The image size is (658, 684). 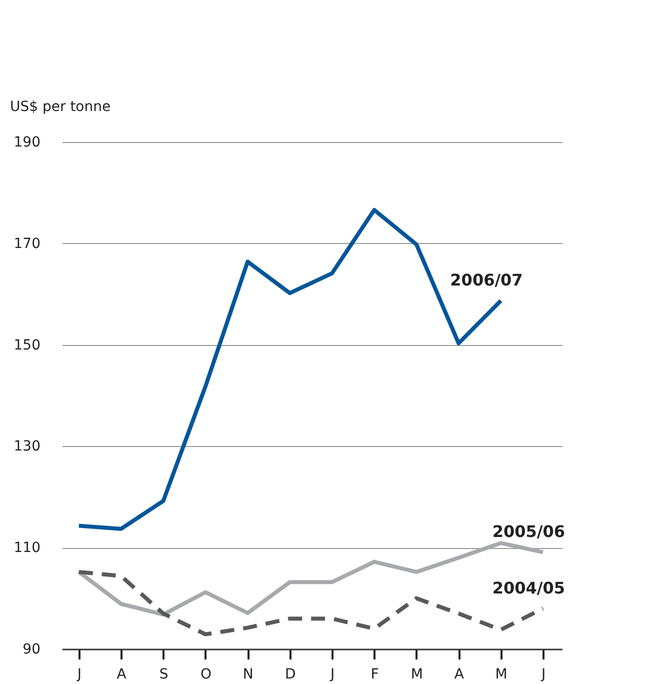 I want to click on y-tick-label: 110, so click(x=27, y=548).